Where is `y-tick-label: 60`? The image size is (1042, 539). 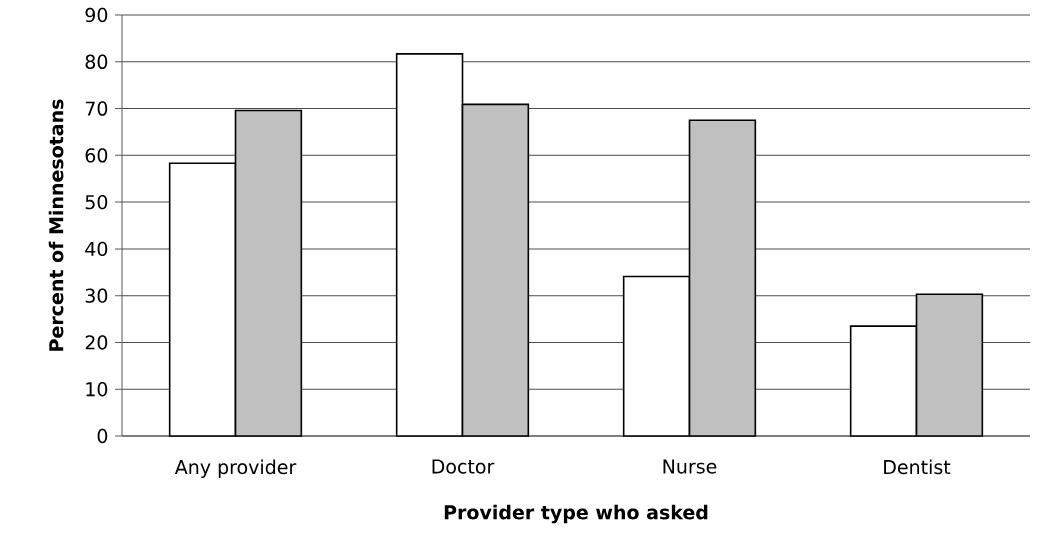
y-tick-label: 60 is located at coordinates (96, 155).